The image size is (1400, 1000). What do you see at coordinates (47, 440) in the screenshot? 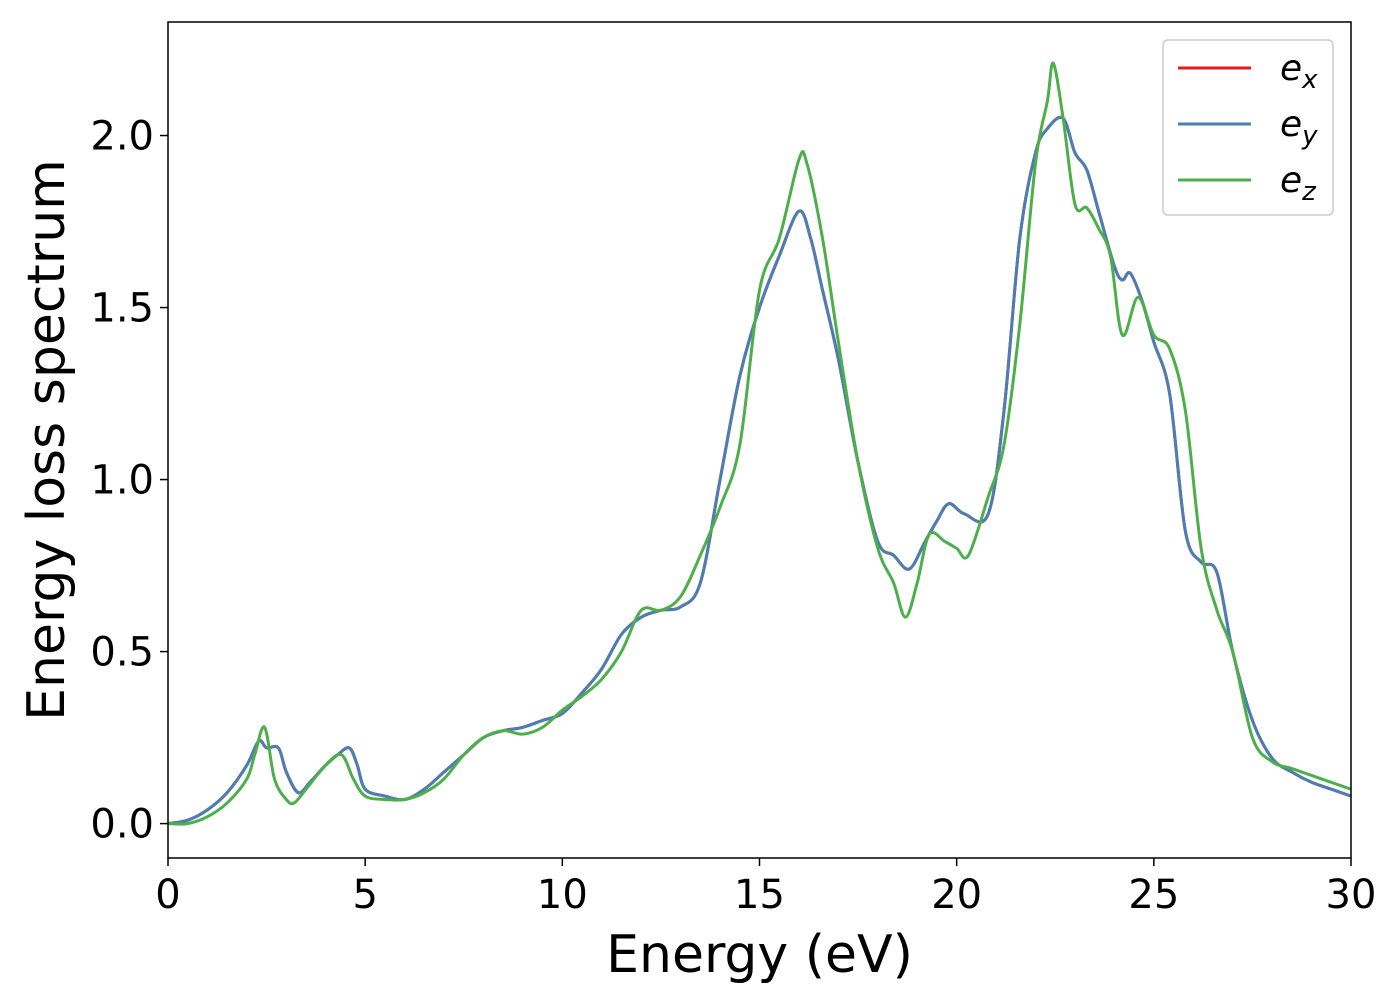
I see `y-axis-label: Energy loss spectrum` at bounding box center [47, 440].